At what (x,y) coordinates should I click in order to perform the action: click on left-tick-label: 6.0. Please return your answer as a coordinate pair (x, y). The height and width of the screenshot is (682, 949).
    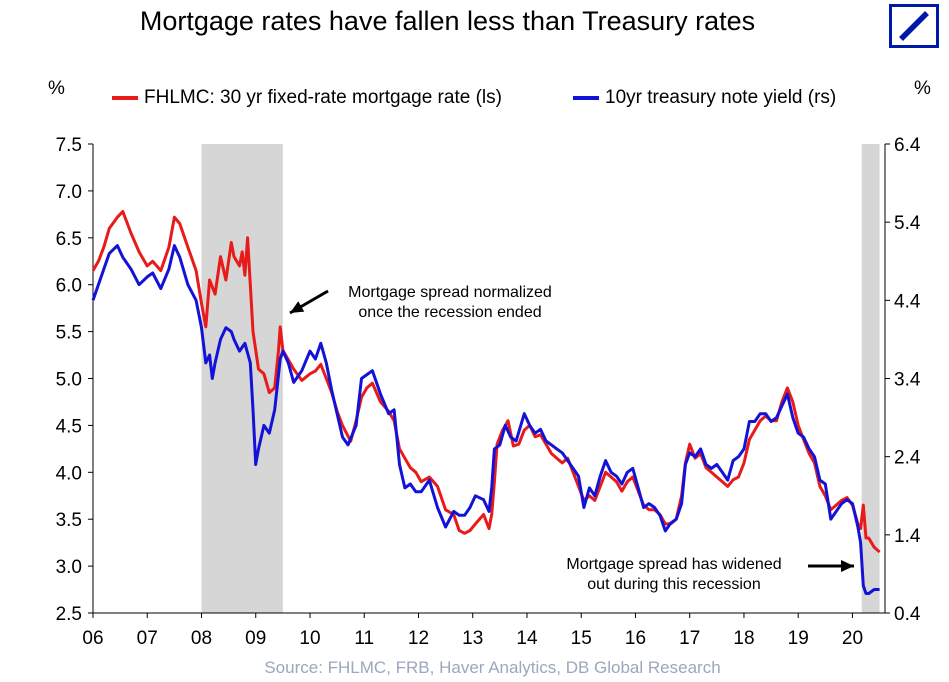
    Looking at the image, I should click on (69, 286).